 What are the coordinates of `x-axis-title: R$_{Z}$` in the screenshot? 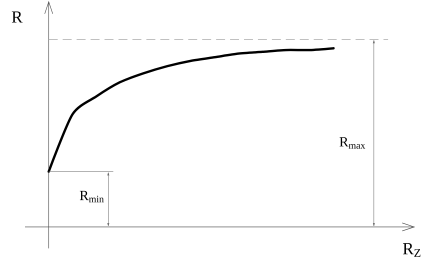 It's located at (411, 250).